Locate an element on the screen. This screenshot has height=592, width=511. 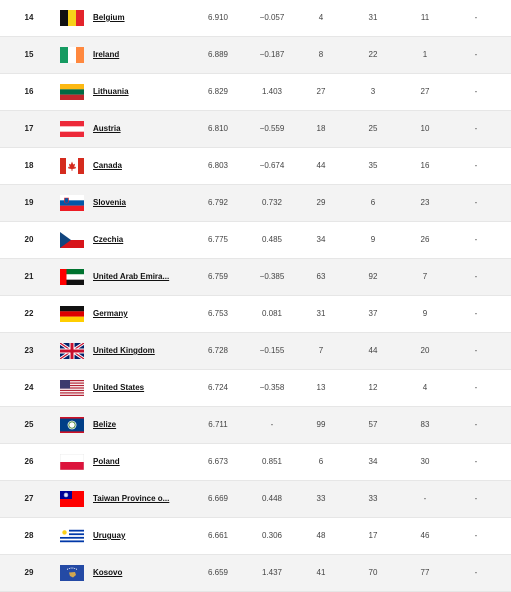
rank-cell: 27 is located at coordinates (29, 498).